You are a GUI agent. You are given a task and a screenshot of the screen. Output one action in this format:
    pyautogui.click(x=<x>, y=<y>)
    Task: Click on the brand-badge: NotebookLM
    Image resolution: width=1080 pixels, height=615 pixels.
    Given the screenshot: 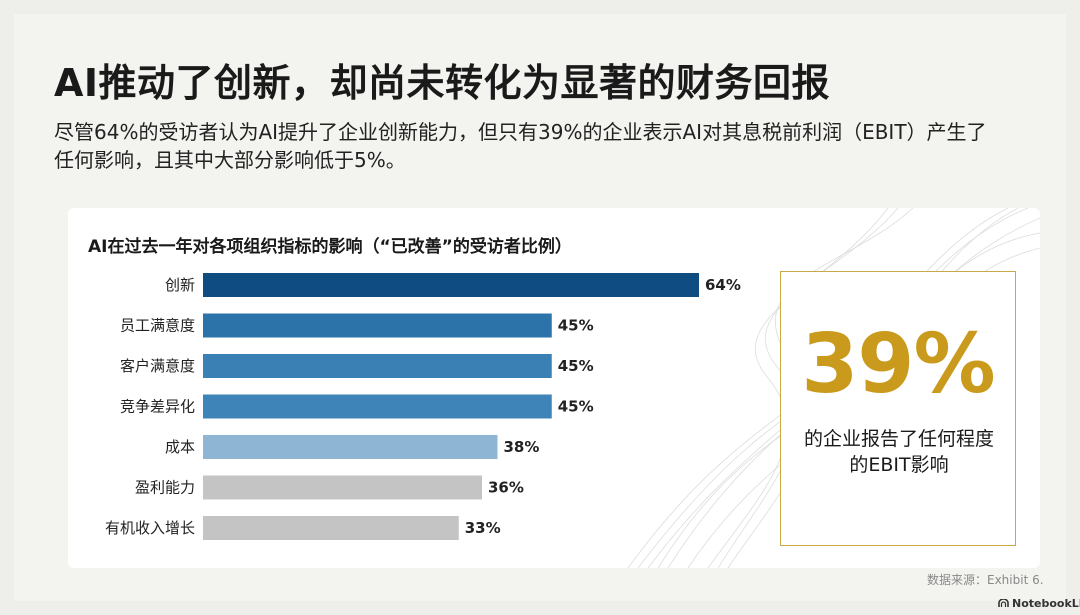 What is the action you would take?
    pyautogui.click(x=1039, y=603)
    